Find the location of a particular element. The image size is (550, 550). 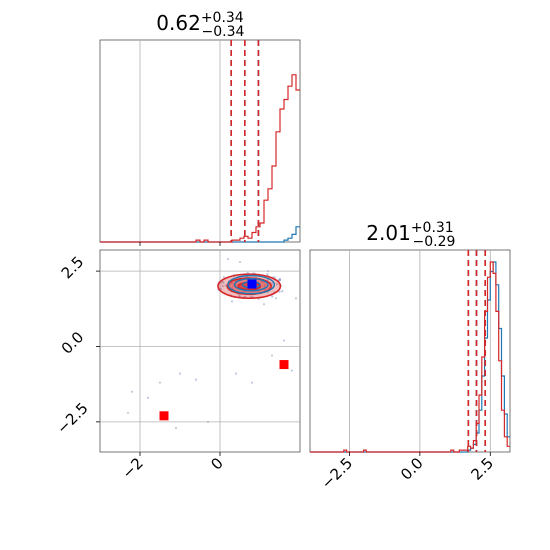

panel-top-left-histograms is located at coordinates (200, 158).